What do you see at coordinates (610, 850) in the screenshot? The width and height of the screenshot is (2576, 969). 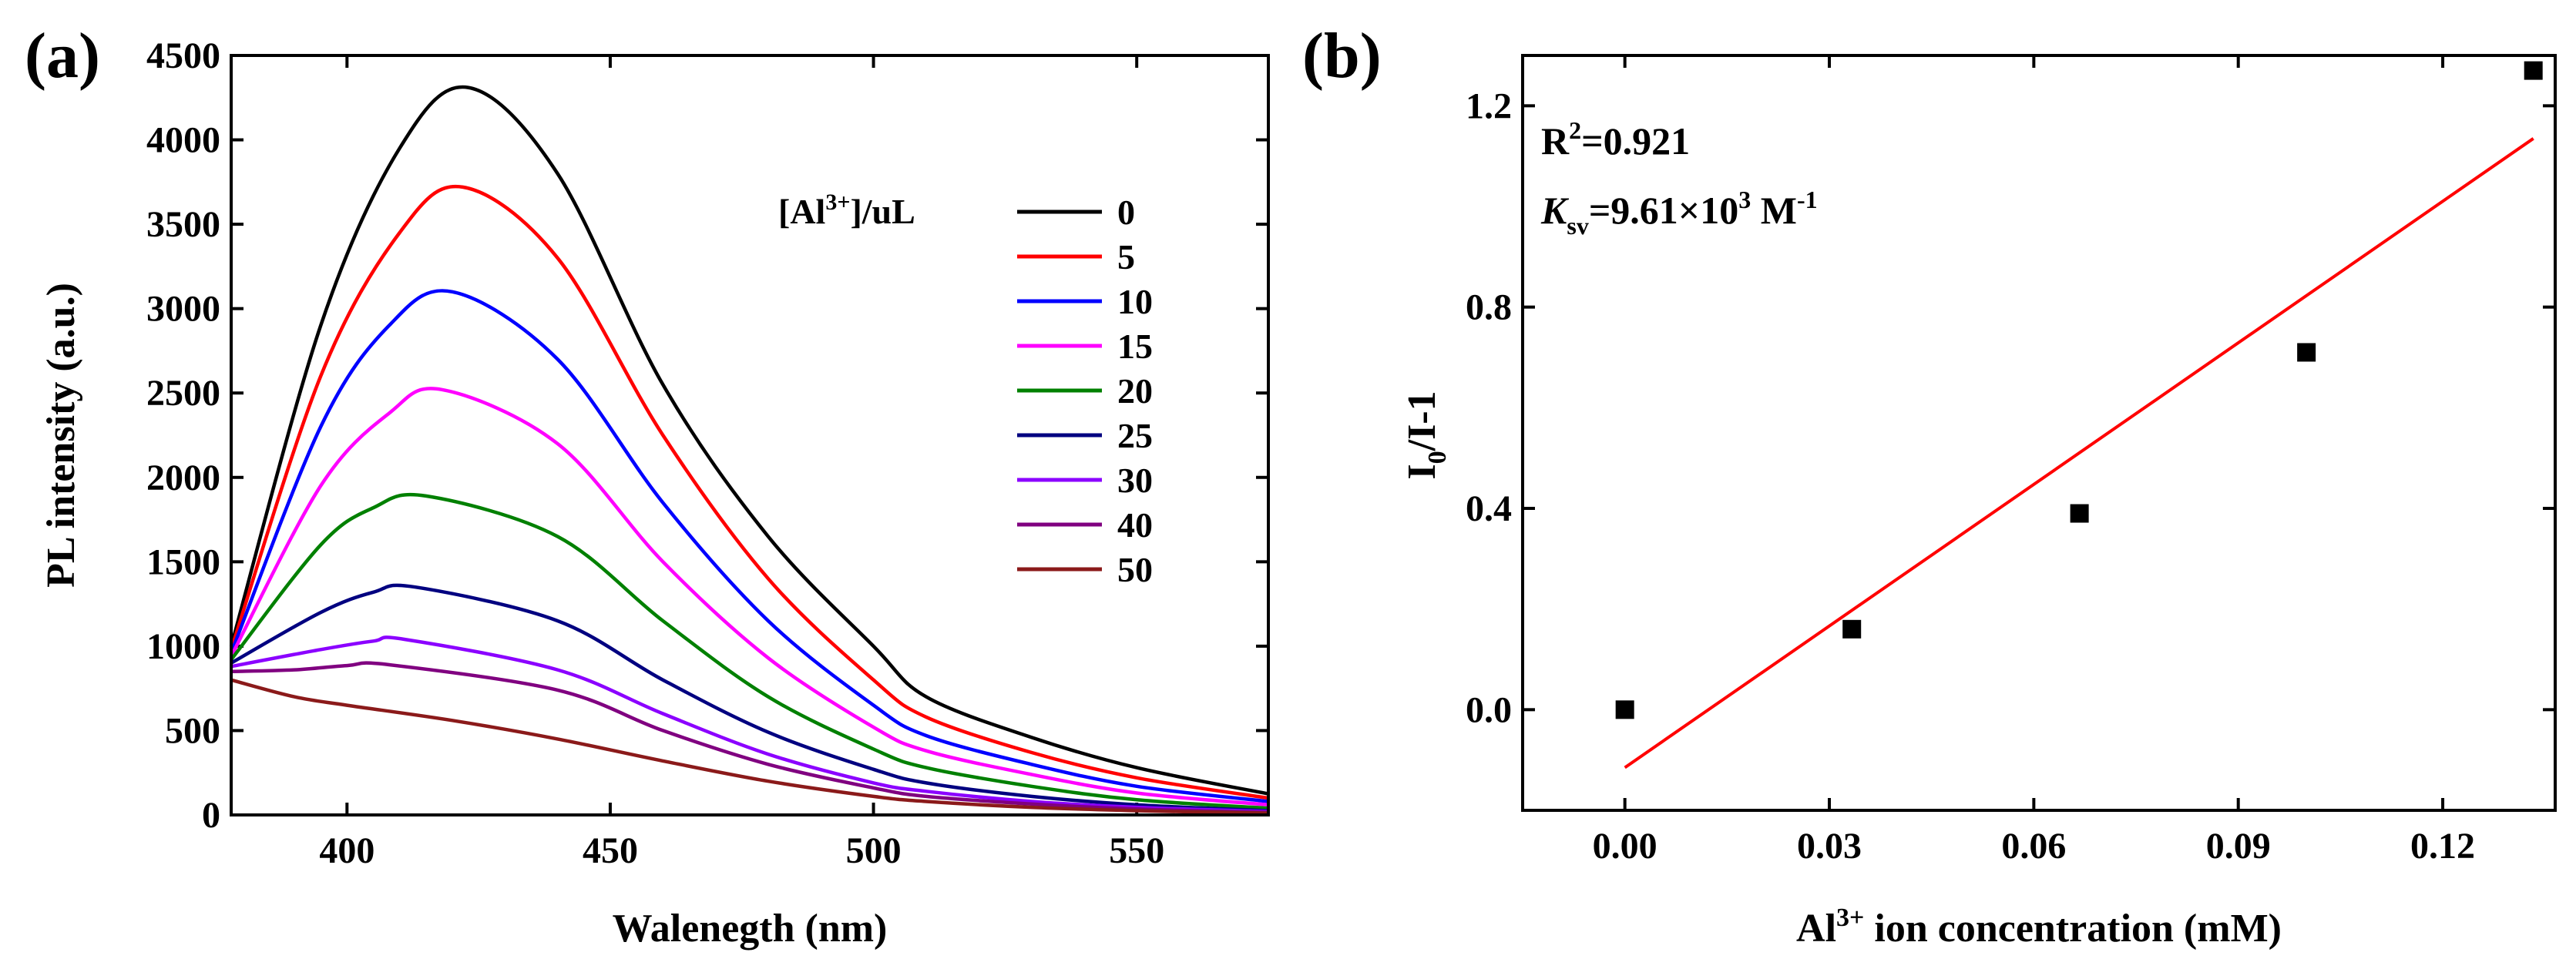 I see `x-tick-label: 450` at bounding box center [610, 850].